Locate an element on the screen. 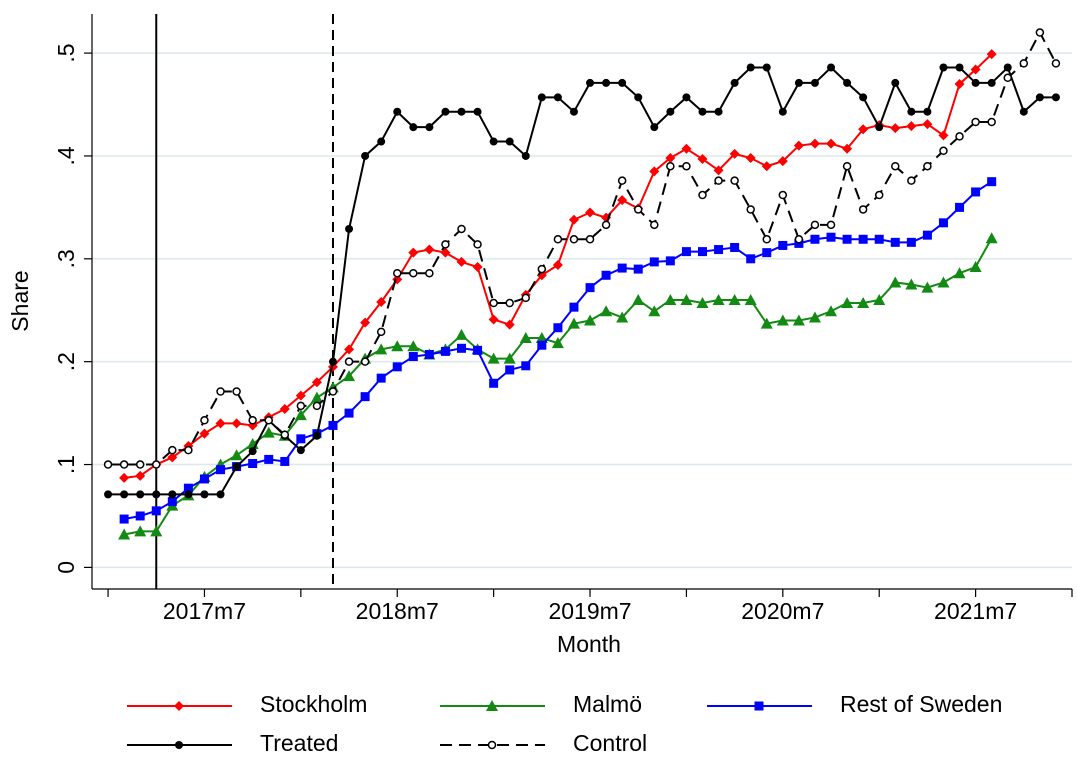 The image size is (1077, 760). x-tick-label: 2017m7 is located at coordinates (204, 611).